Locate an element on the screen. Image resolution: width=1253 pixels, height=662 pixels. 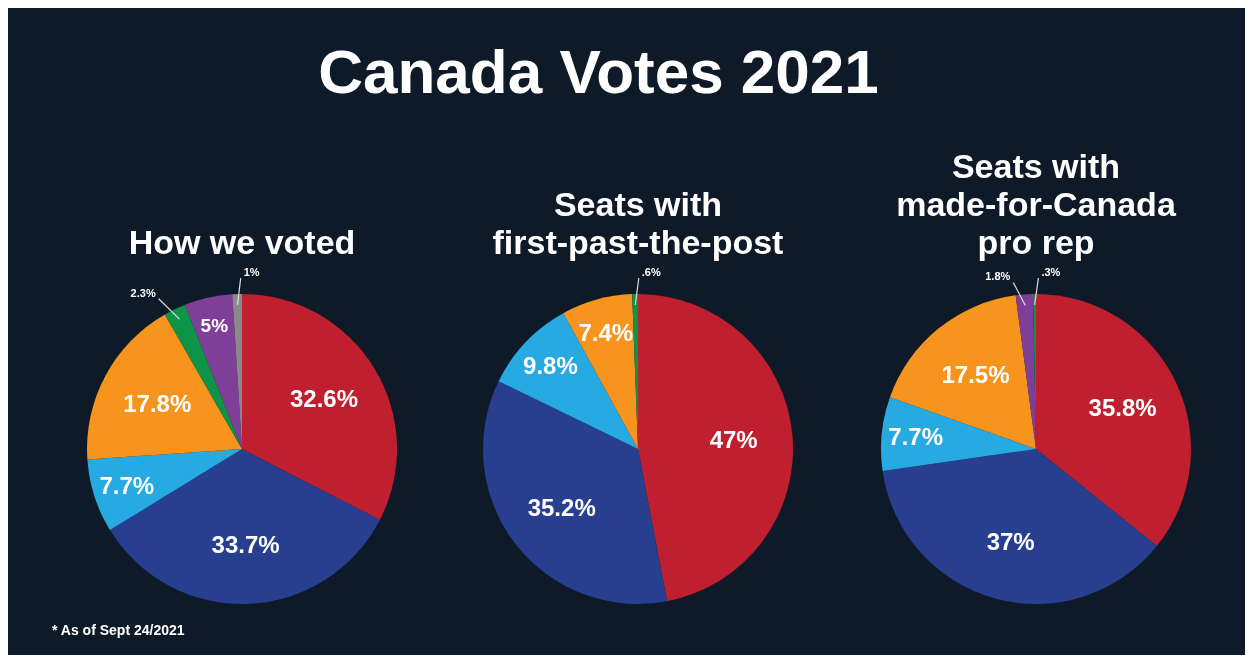
data-label: 2.3% is located at coordinates (143, 292).